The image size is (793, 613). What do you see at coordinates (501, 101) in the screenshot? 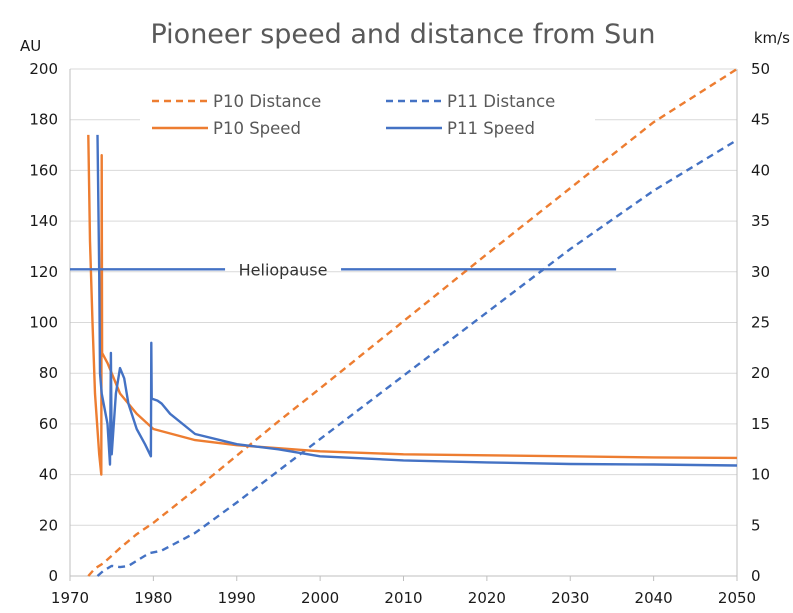
I see `legend-label-p11-distance: P11 Distance` at bounding box center [501, 101].